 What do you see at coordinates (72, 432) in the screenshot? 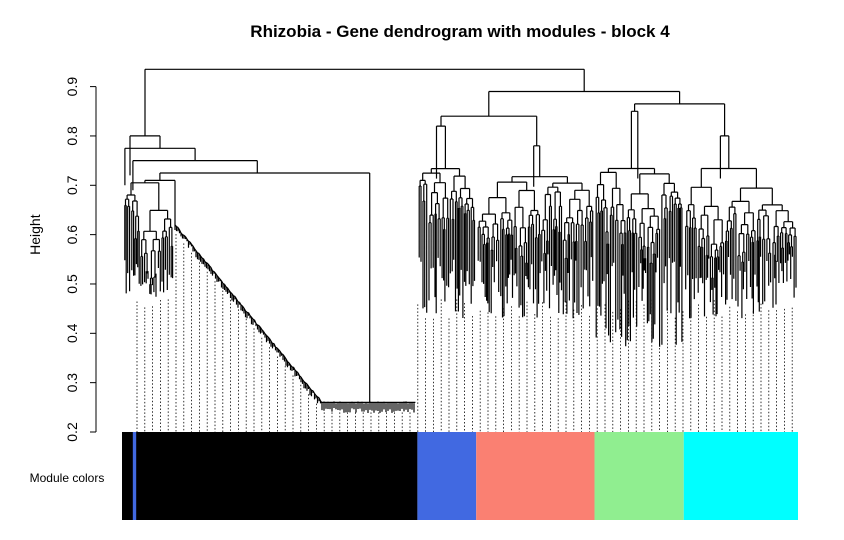
I see `y-tick-label: 0.2` at bounding box center [72, 432].